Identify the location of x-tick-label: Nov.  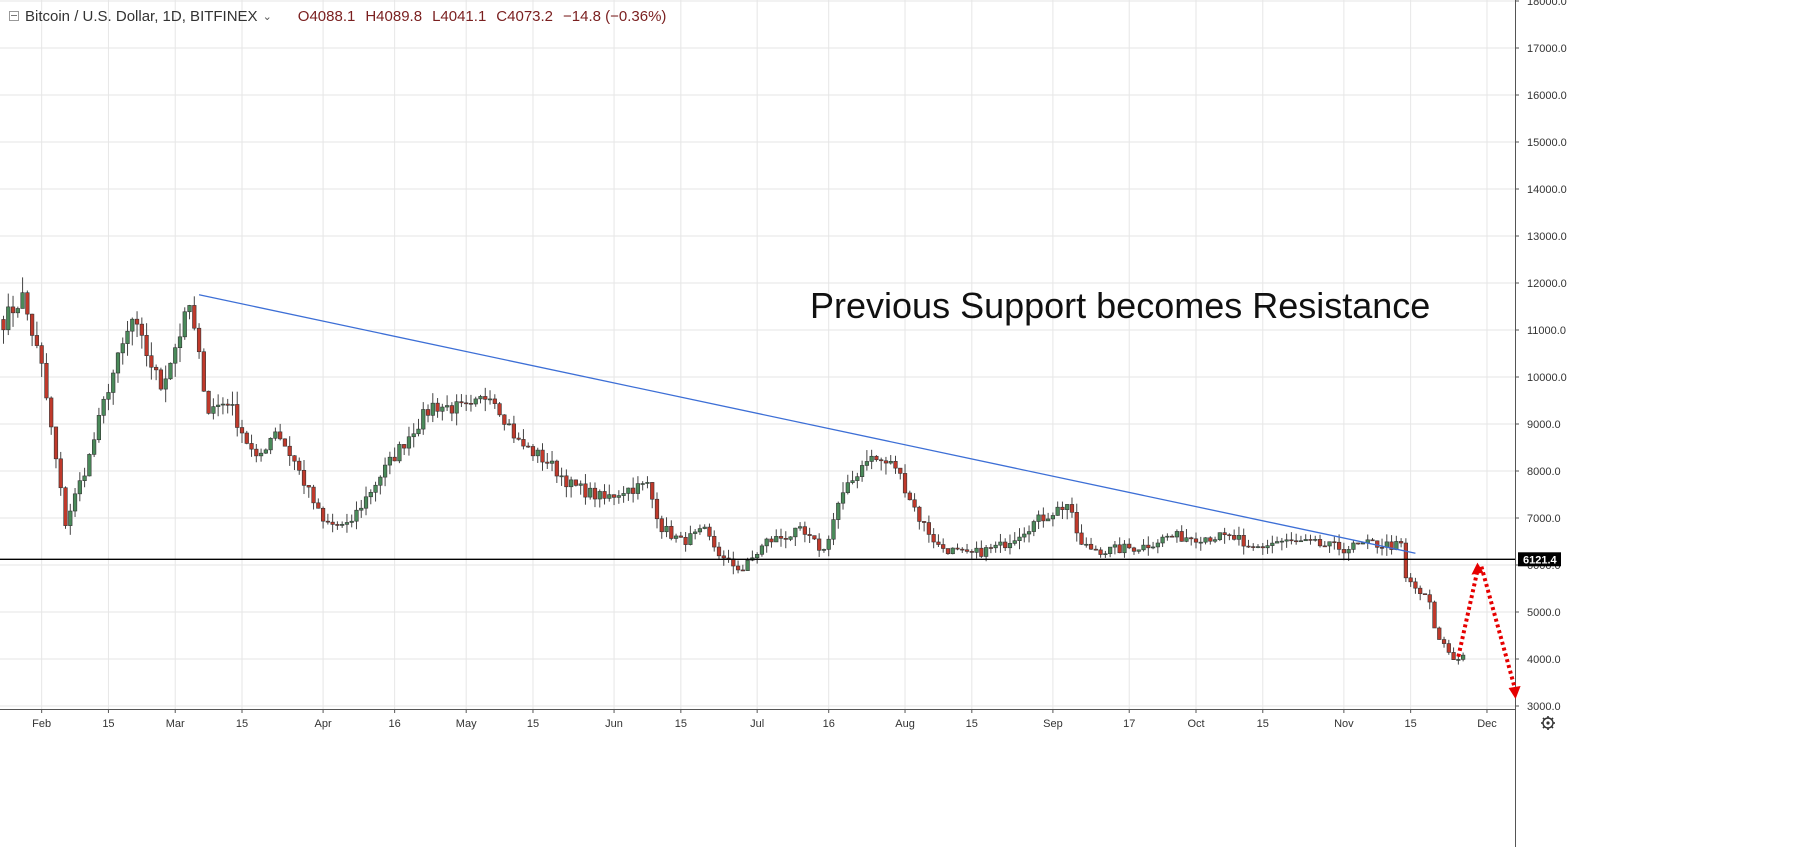
(1344, 724).